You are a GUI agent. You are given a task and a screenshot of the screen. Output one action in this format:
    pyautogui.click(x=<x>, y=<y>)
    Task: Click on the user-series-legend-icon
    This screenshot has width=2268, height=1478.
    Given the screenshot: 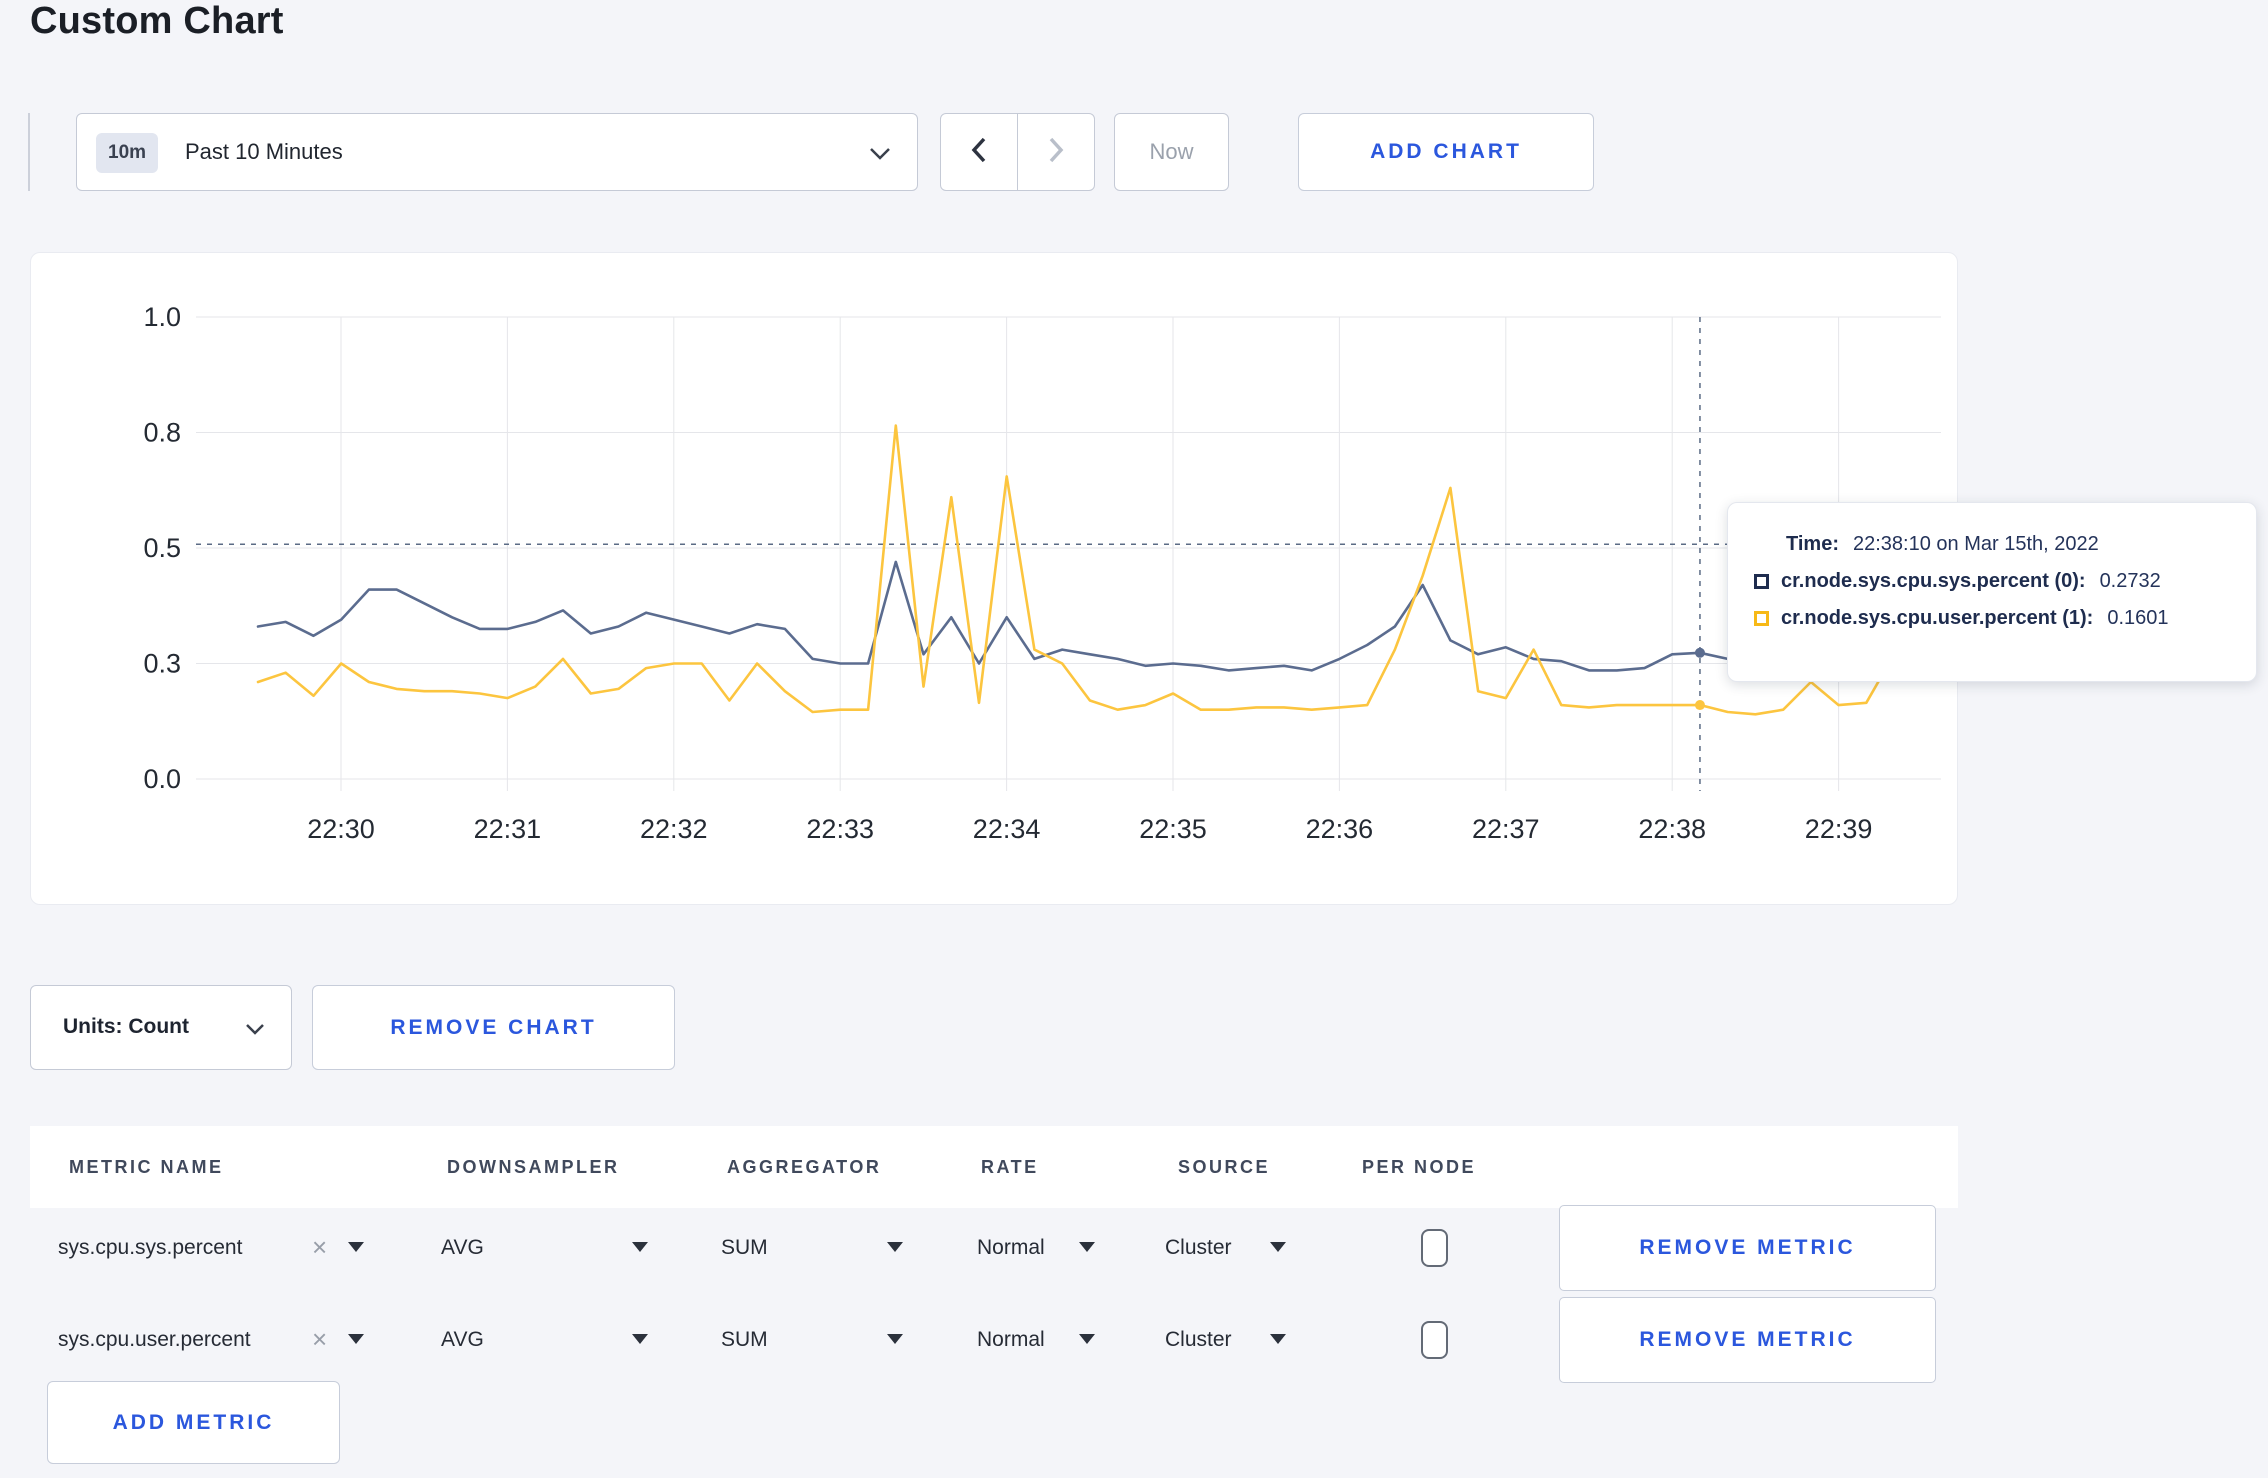 What is the action you would take?
    pyautogui.click(x=1761, y=618)
    